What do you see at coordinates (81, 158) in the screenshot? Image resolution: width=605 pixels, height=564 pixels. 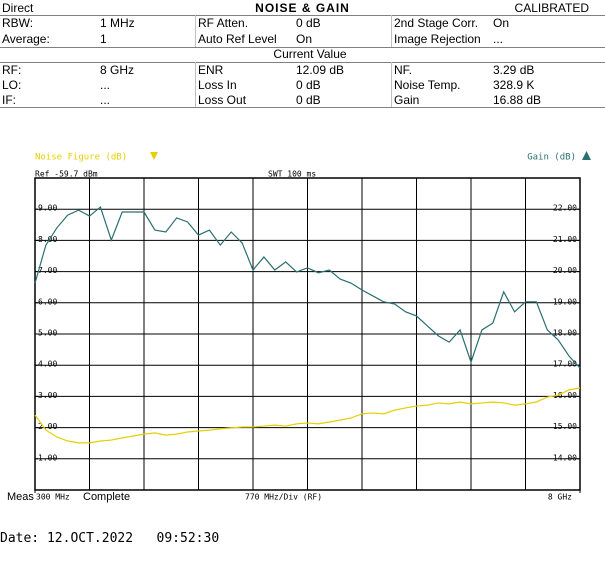 I see `legend-label: Noise Figure (dB)` at bounding box center [81, 158].